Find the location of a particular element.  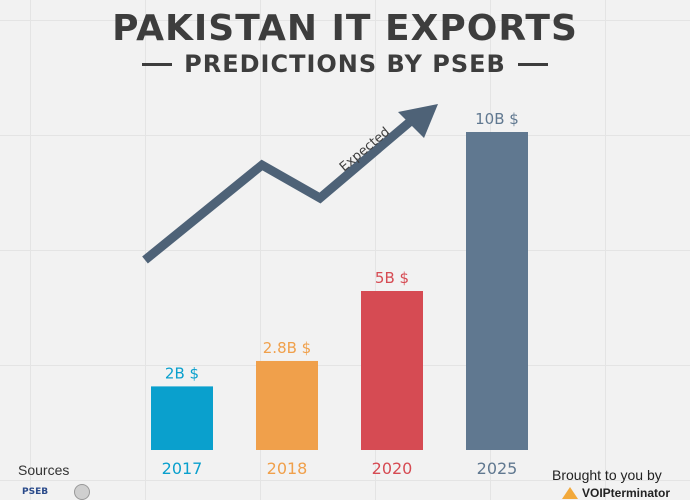

sources-label: Sources is located at coordinates (44, 470).